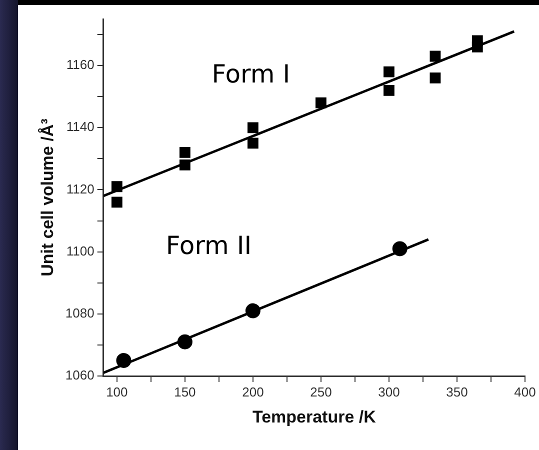 The image size is (539, 450). What do you see at coordinates (80, 64) in the screenshot?
I see `y-tick-label: 1160` at bounding box center [80, 64].